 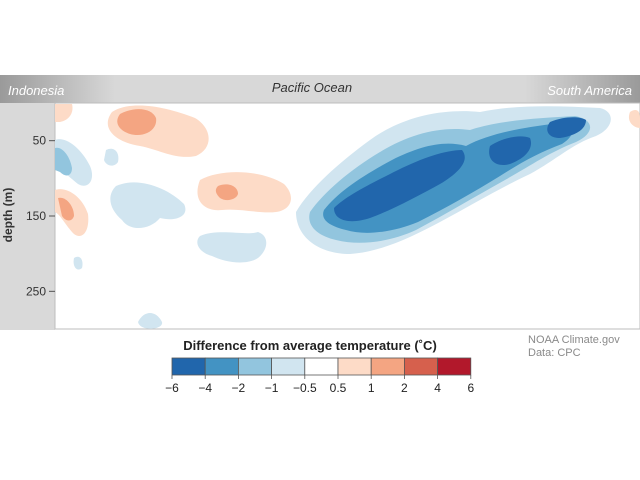 What do you see at coordinates (574, 340) in the screenshot?
I see `credit-source: NOAA Climate.gov` at bounding box center [574, 340].